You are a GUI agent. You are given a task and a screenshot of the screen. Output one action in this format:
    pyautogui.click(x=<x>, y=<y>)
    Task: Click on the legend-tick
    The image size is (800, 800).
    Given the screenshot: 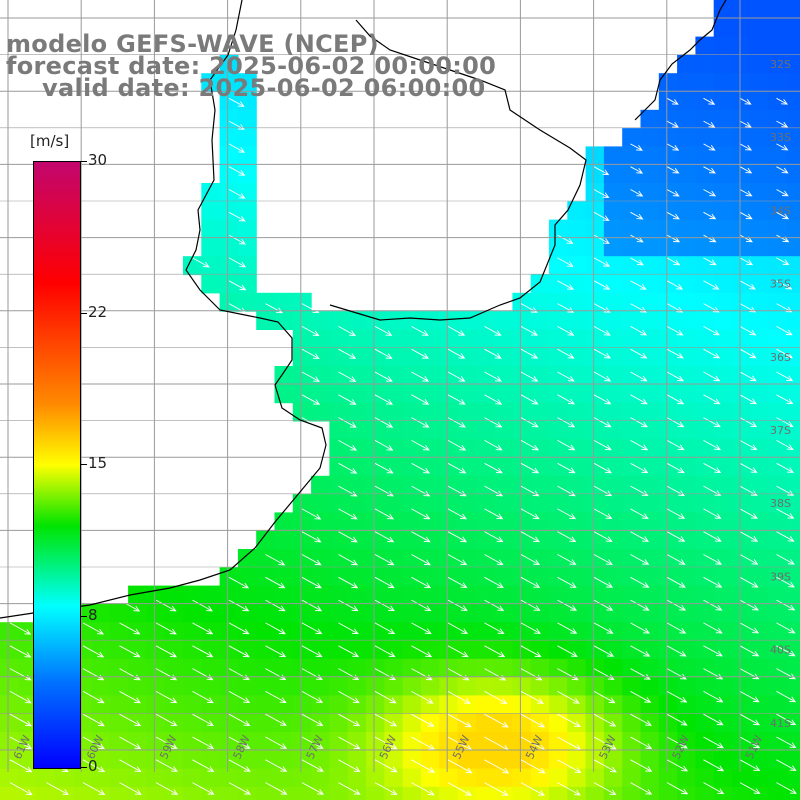 What is the action you would take?
    pyautogui.click(x=83, y=767)
    